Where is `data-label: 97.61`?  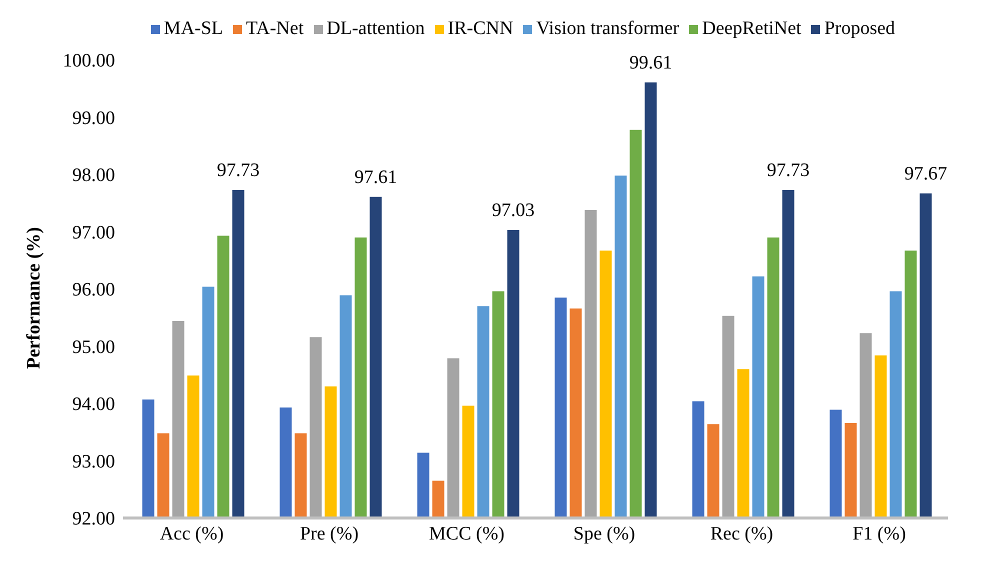
data-label: 97.61 is located at coordinates (376, 177).